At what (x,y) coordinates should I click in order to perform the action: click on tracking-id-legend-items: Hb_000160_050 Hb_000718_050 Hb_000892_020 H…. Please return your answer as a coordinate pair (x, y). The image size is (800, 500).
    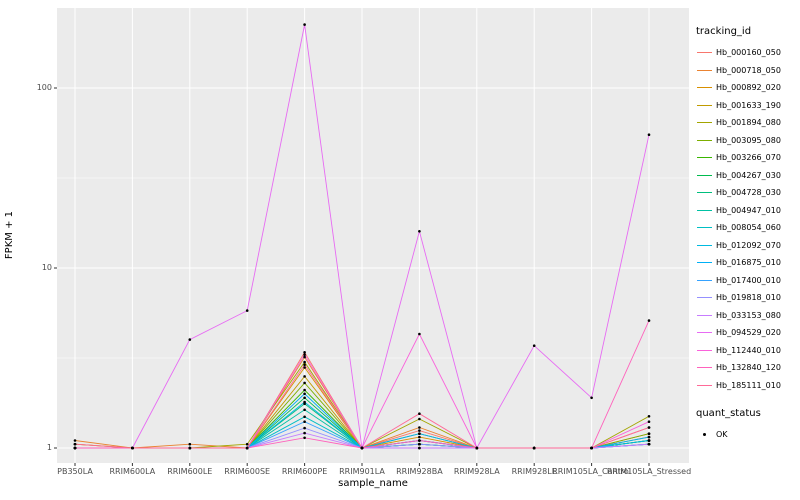
    Looking at the image, I should click on (748, 219).